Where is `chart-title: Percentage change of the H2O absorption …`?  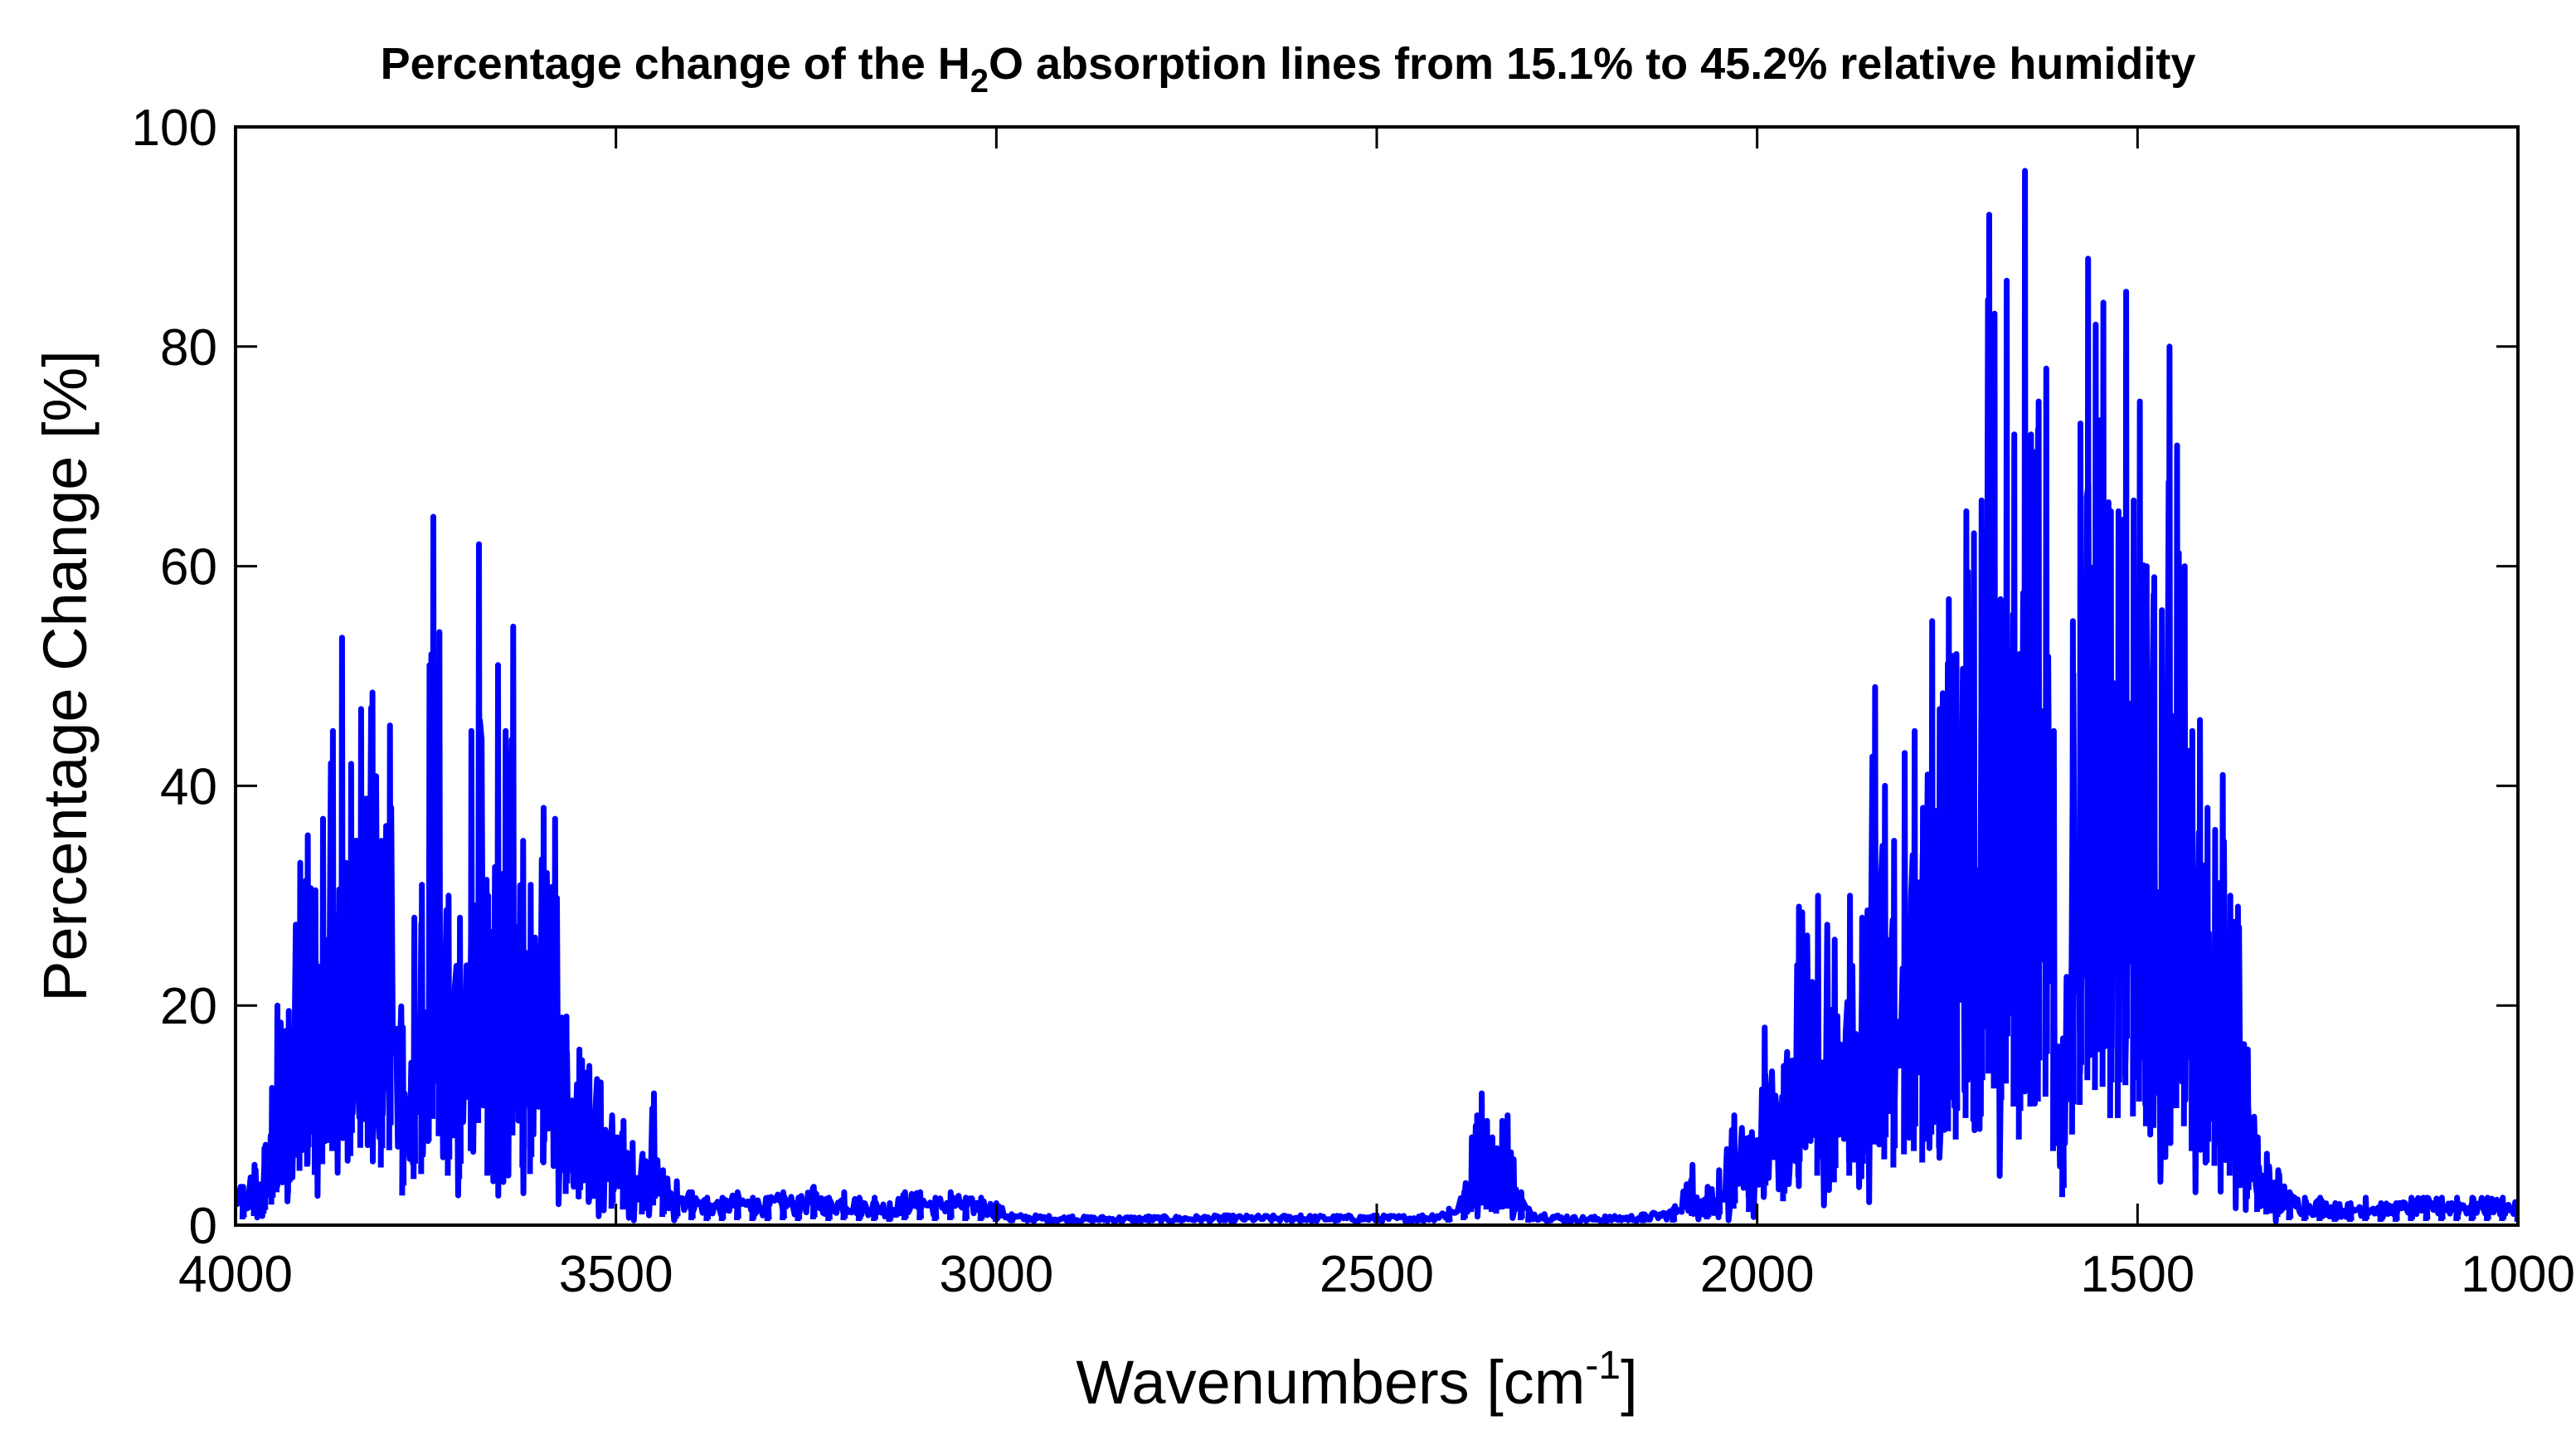 chart-title: Percentage change of the H2O absorption … is located at coordinates (1289, 70).